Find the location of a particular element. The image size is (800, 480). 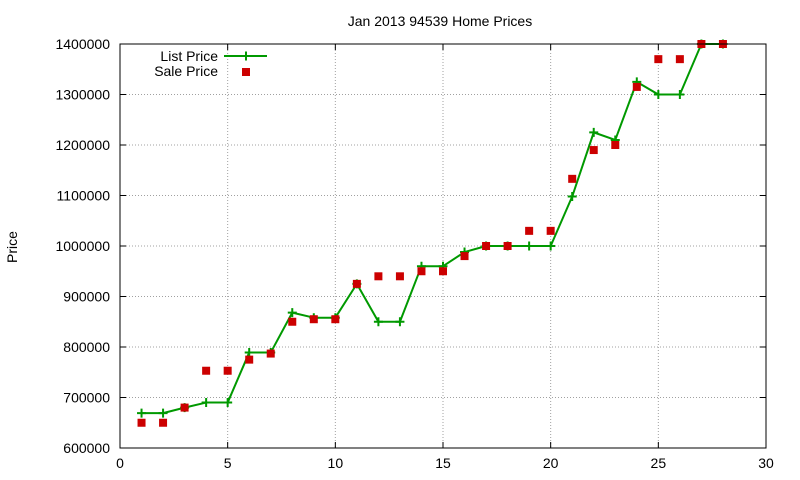

y-axis-label: Price is located at coordinates (12, 247).